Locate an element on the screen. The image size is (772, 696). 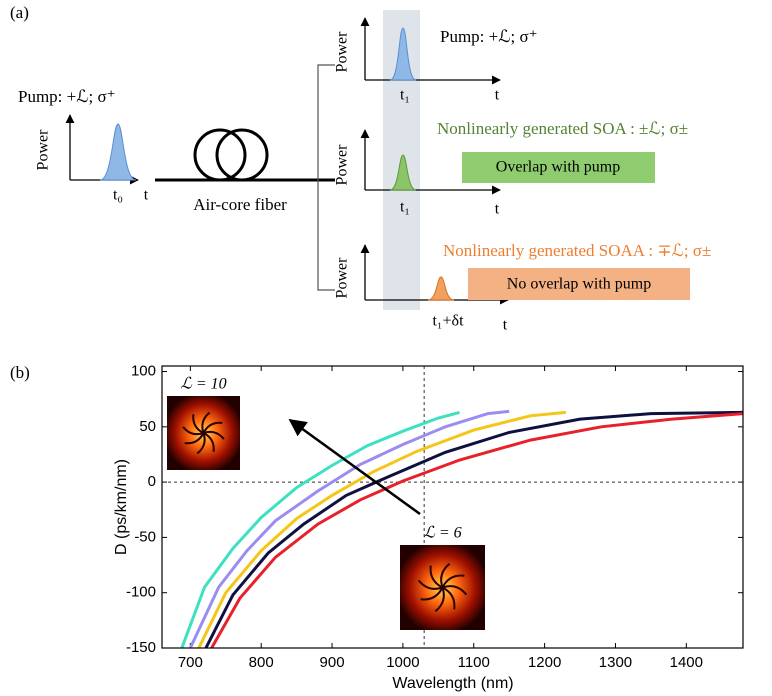
x-tick-label: 1100 is located at coordinates (474, 662).